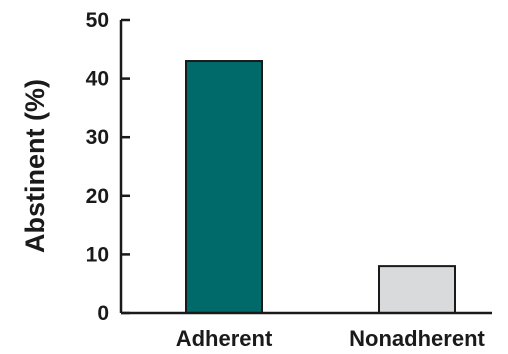 The width and height of the screenshot is (508, 354). I want to click on y-axis-title-group: Abstinent (%), so click(35, 166).